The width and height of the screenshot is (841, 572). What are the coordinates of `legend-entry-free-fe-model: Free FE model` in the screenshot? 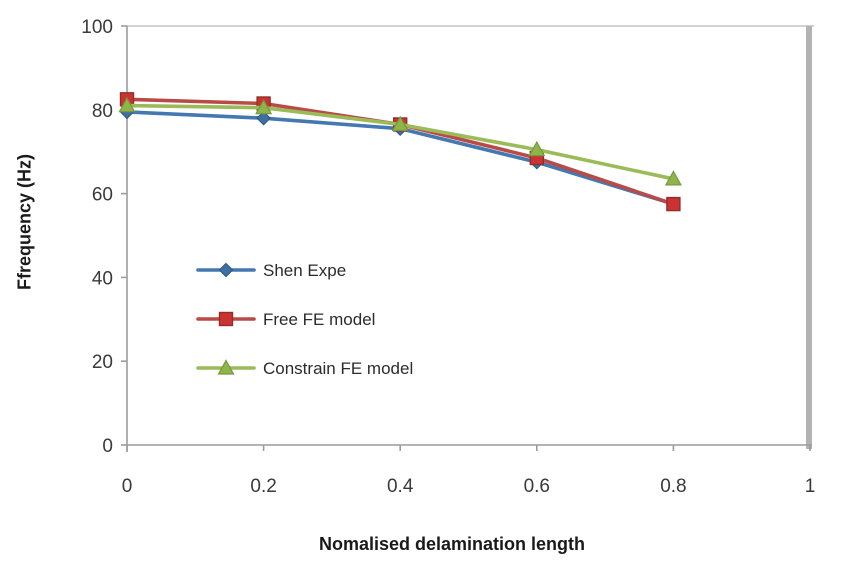 It's located at (285, 319).